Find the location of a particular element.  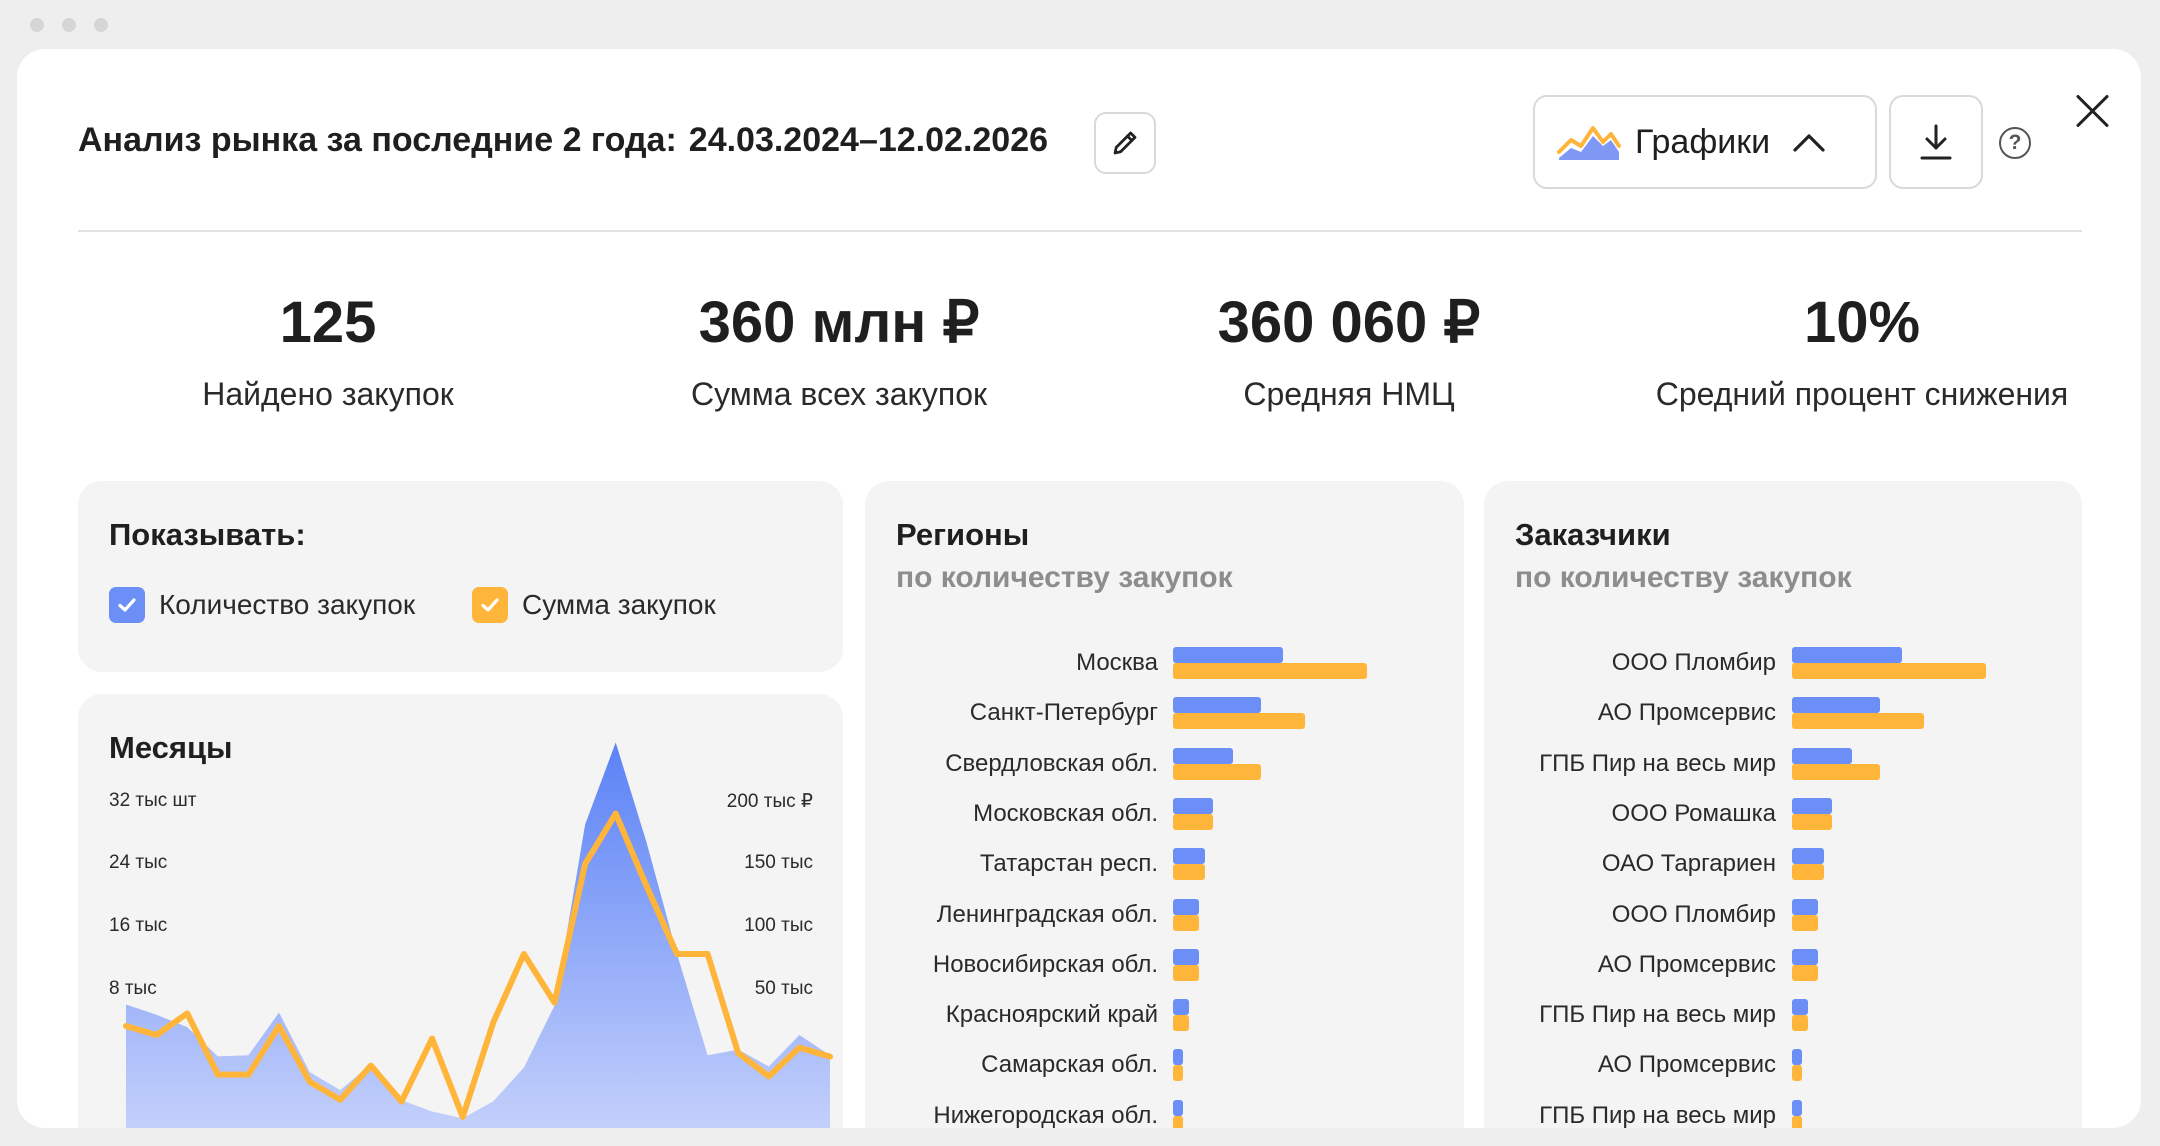

months-title: Месяцы is located at coordinates (171, 747).